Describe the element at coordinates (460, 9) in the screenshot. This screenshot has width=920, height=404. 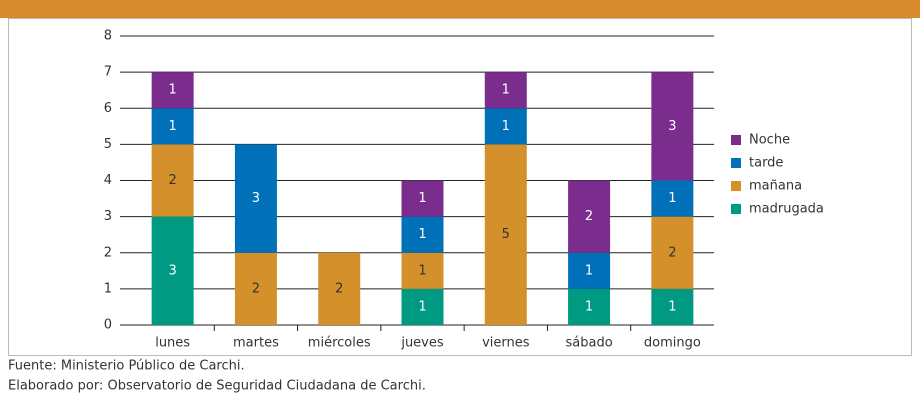
I see `header-bar` at that location.